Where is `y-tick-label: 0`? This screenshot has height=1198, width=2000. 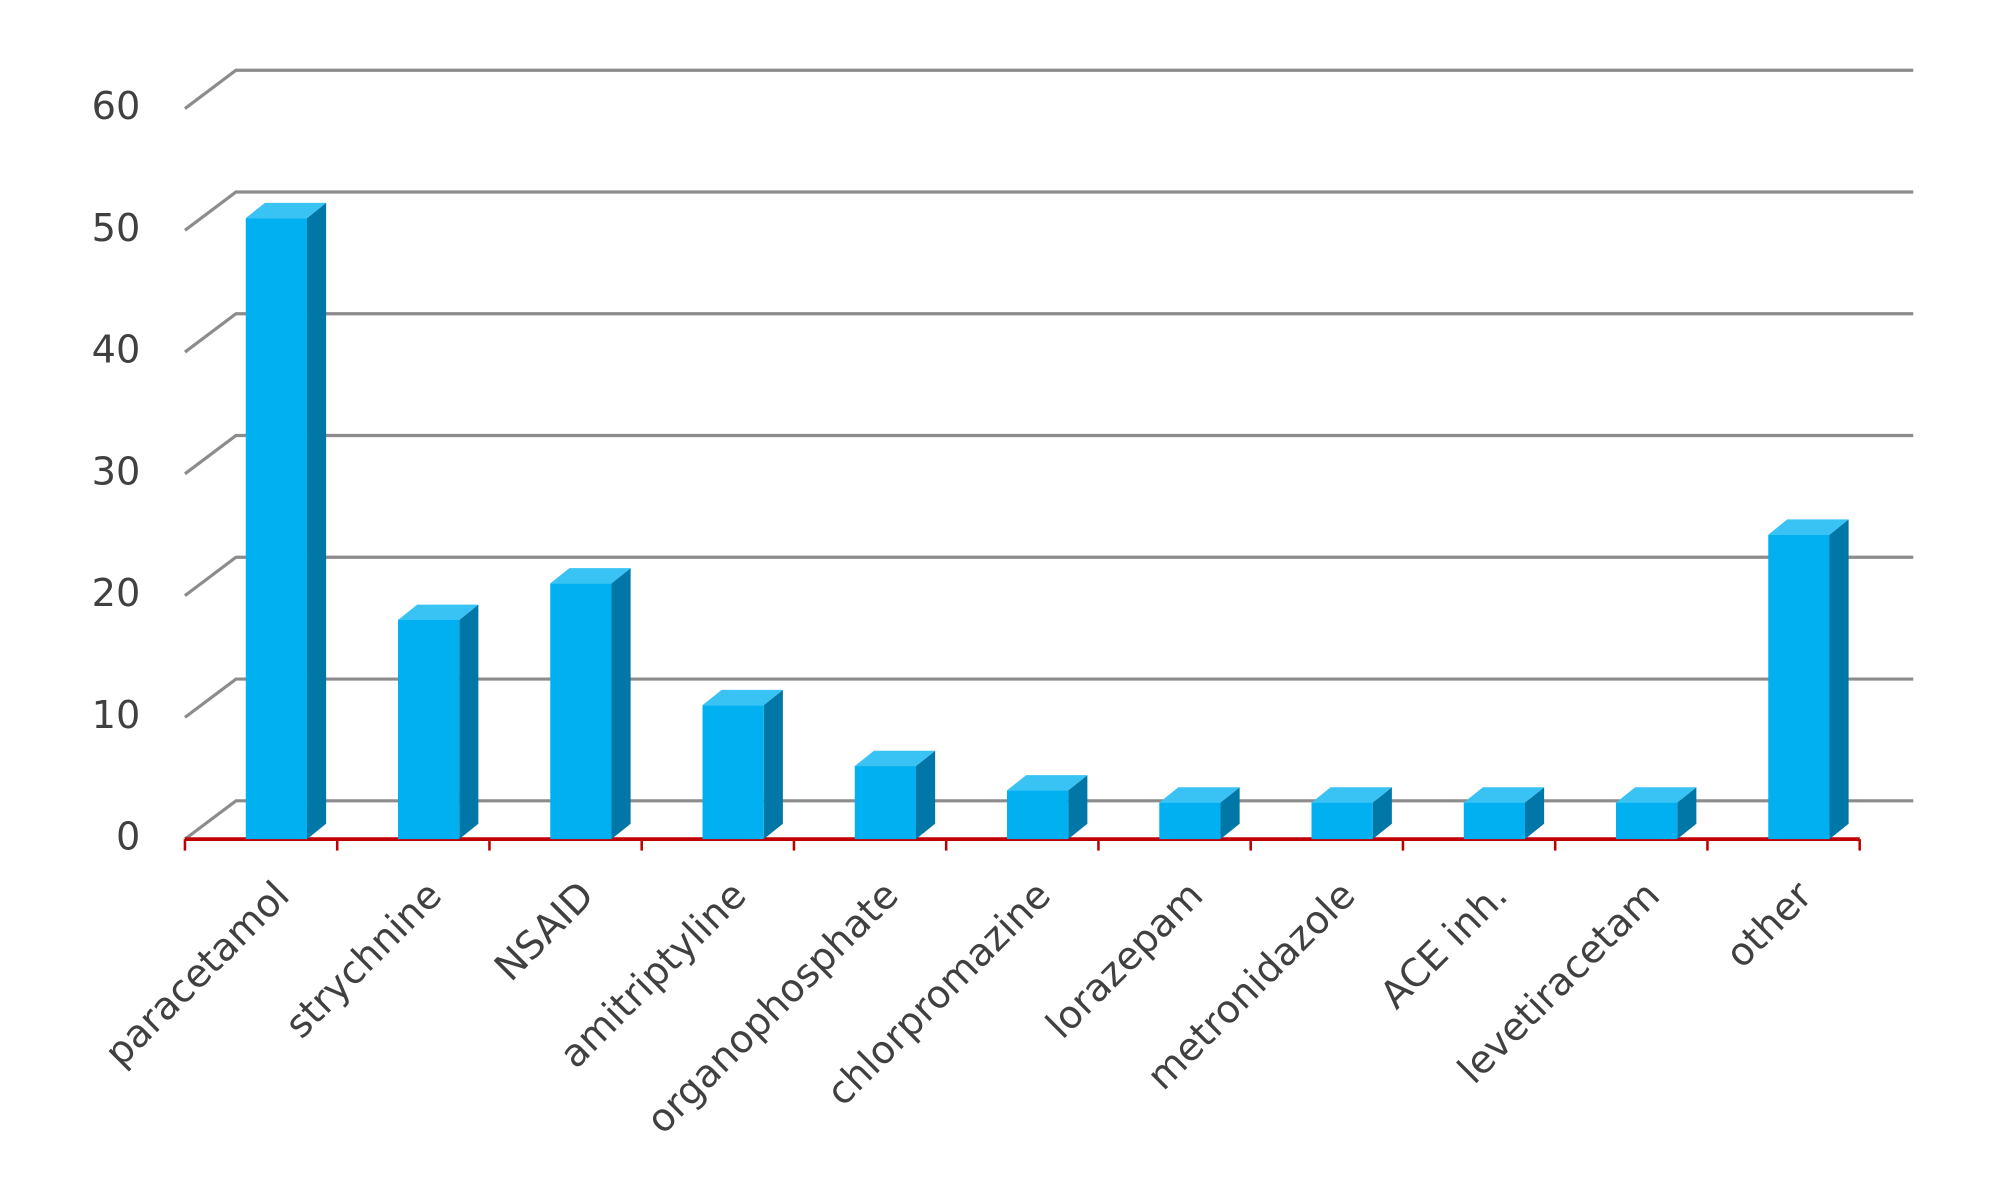 y-tick-label: 0 is located at coordinates (128, 837).